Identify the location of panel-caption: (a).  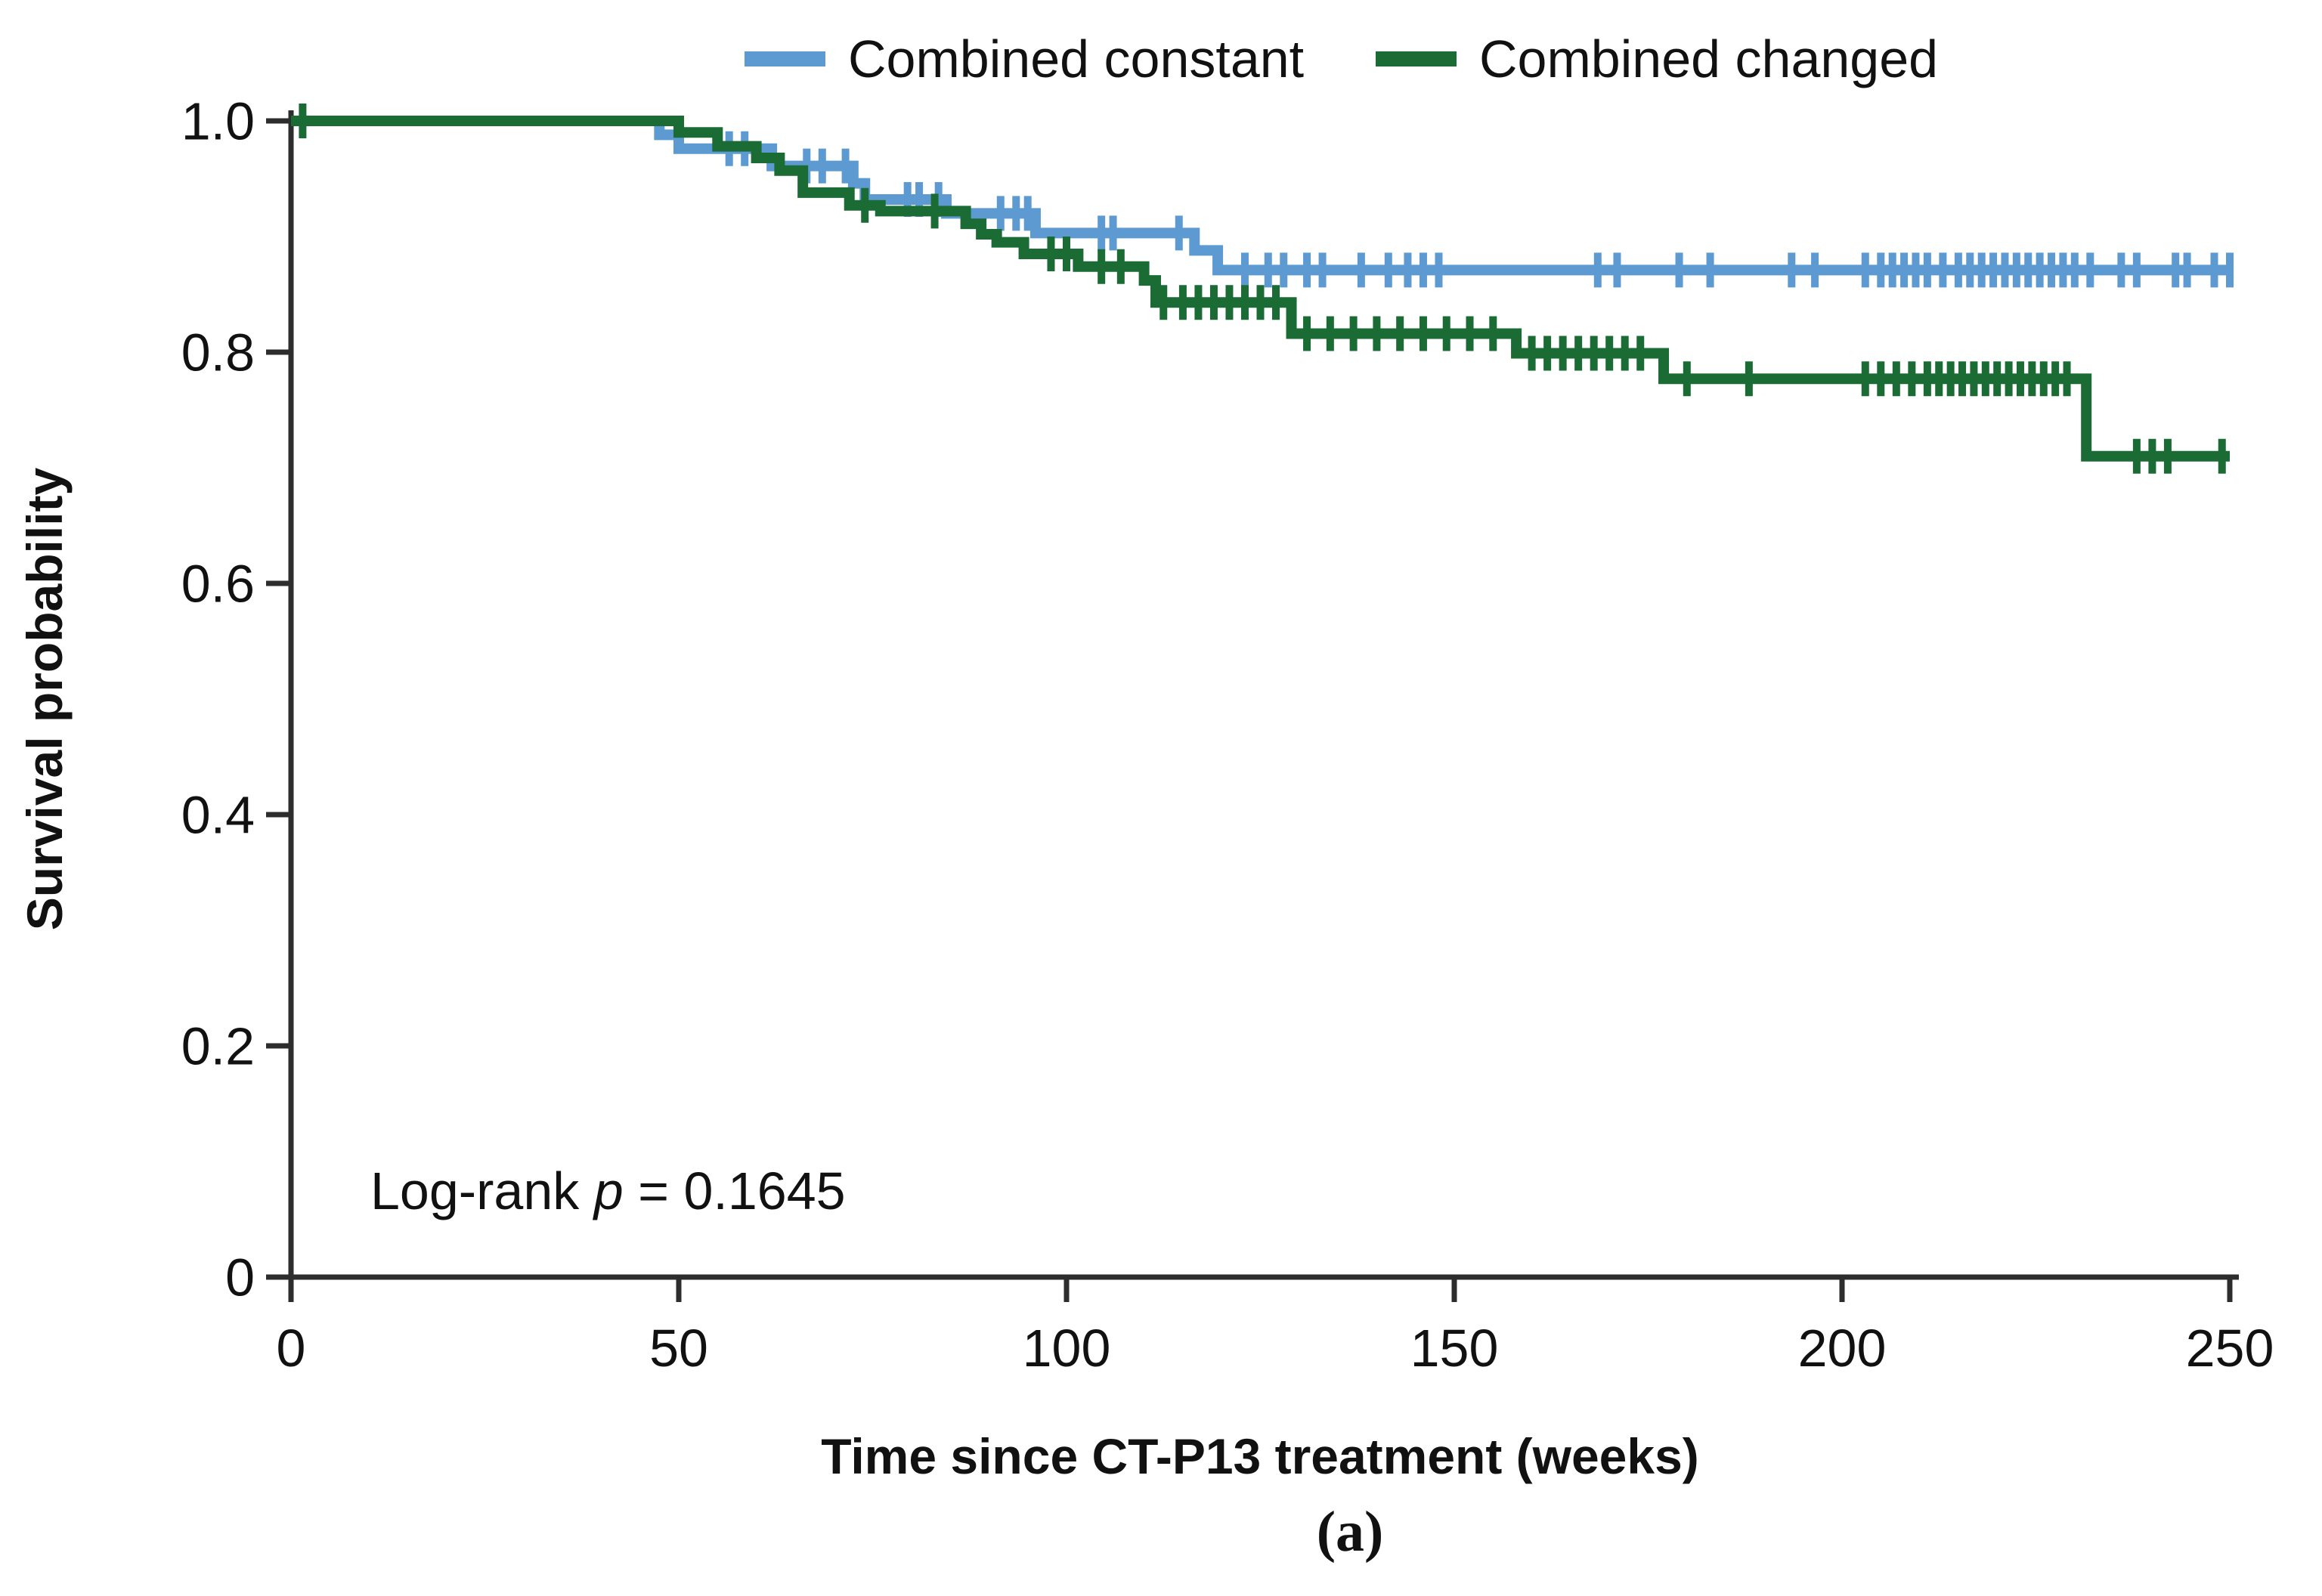
(1350, 1532).